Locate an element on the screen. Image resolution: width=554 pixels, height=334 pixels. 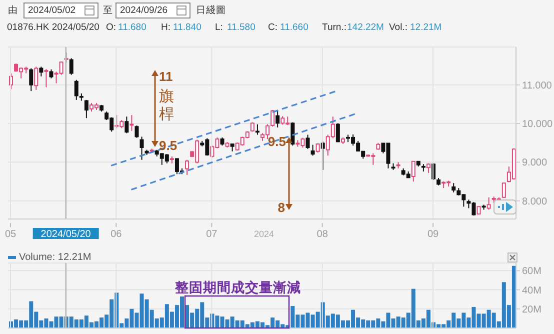
text: Turn.: is located at coordinates (334, 27).